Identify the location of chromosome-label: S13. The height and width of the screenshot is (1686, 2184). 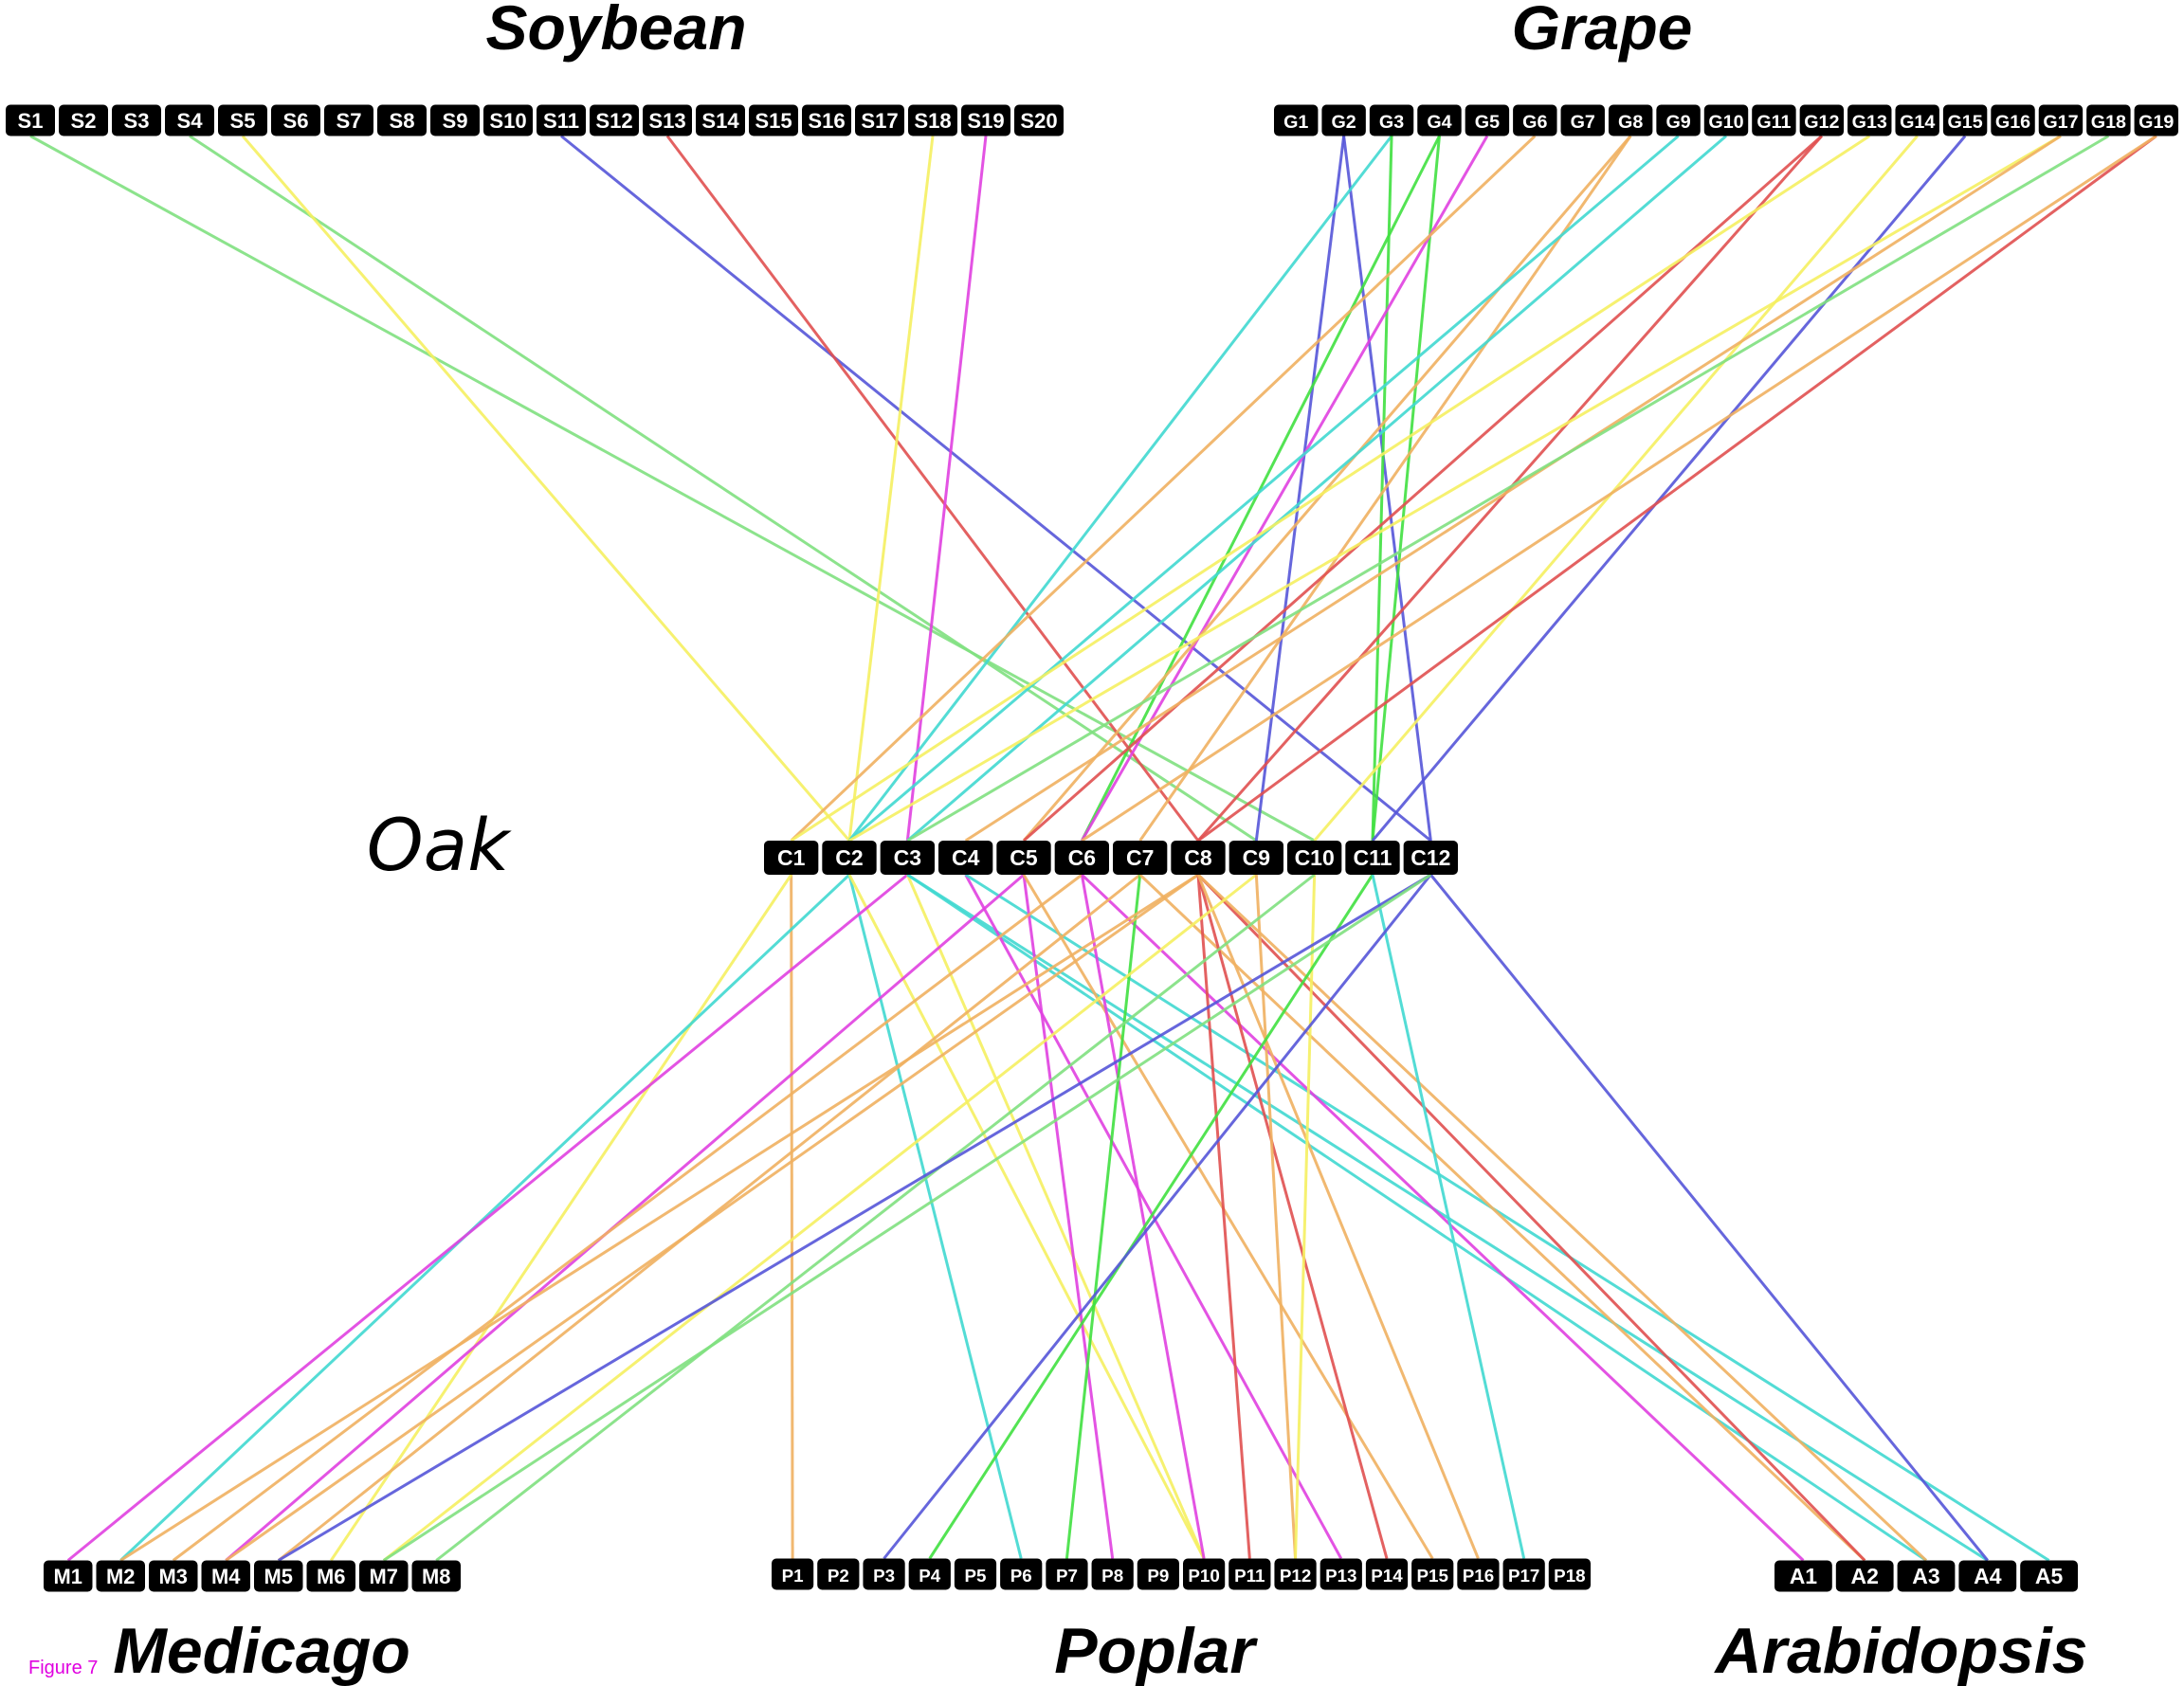
(666, 121).